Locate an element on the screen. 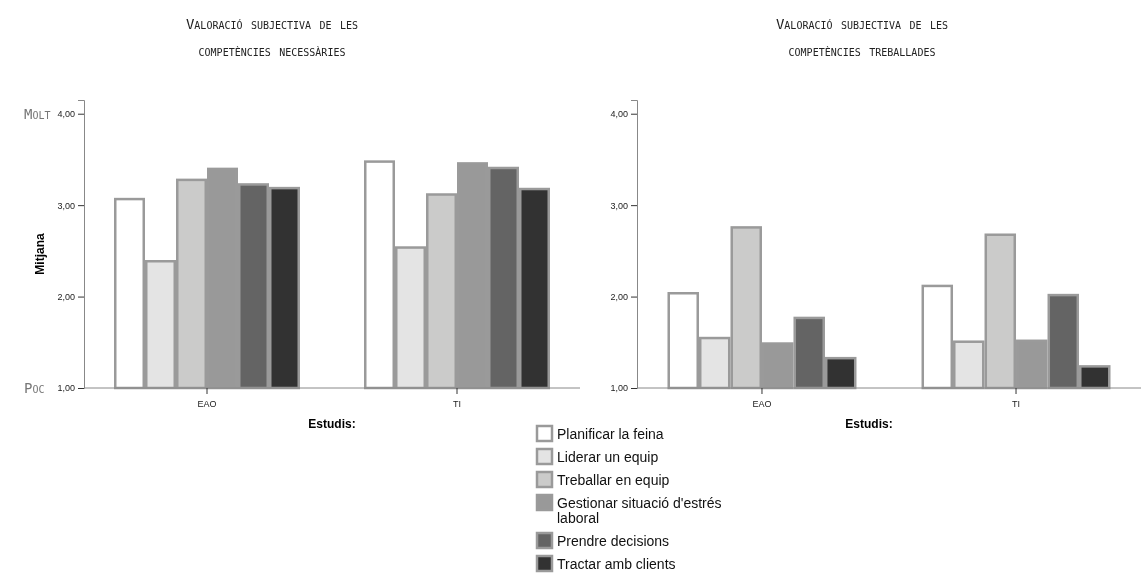  chart-title: Valoració subjectiva de les competències treballades is located at coordinates (862, 37).